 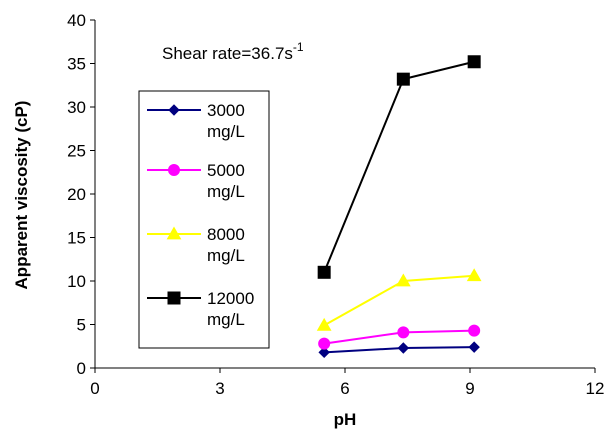 What do you see at coordinates (227, 53) in the screenshot?
I see `shear-rate-text: Shear rate=36.7s` at bounding box center [227, 53].